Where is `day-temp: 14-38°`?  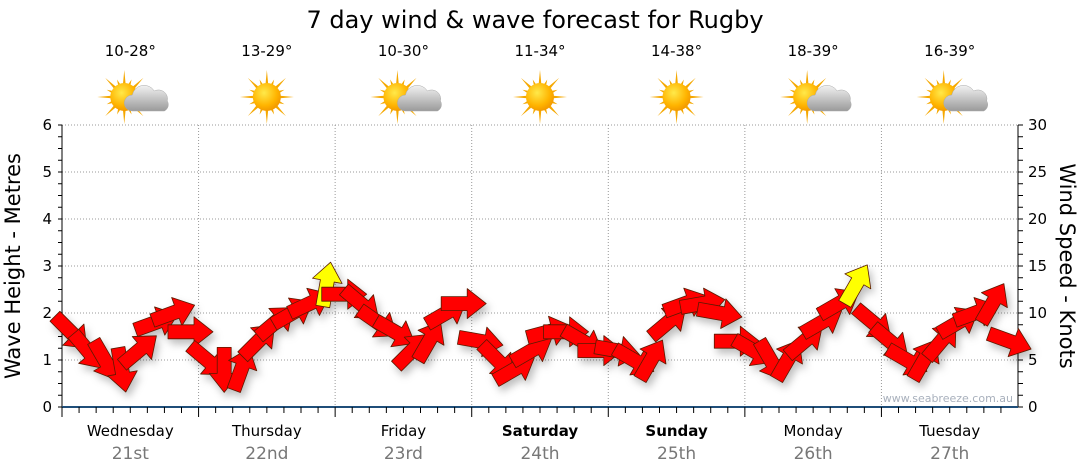 day-temp: 14-38° is located at coordinates (676, 51).